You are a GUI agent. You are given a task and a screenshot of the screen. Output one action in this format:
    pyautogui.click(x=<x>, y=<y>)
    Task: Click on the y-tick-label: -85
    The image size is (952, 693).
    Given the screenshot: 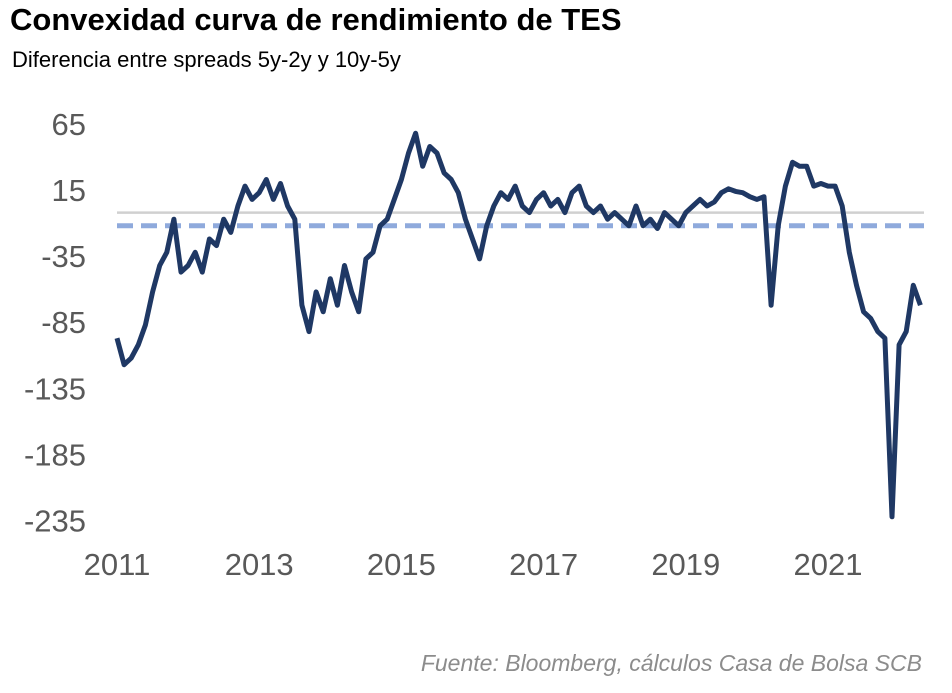 What is the action you would take?
    pyautogui.click(x=63, y=322)
    